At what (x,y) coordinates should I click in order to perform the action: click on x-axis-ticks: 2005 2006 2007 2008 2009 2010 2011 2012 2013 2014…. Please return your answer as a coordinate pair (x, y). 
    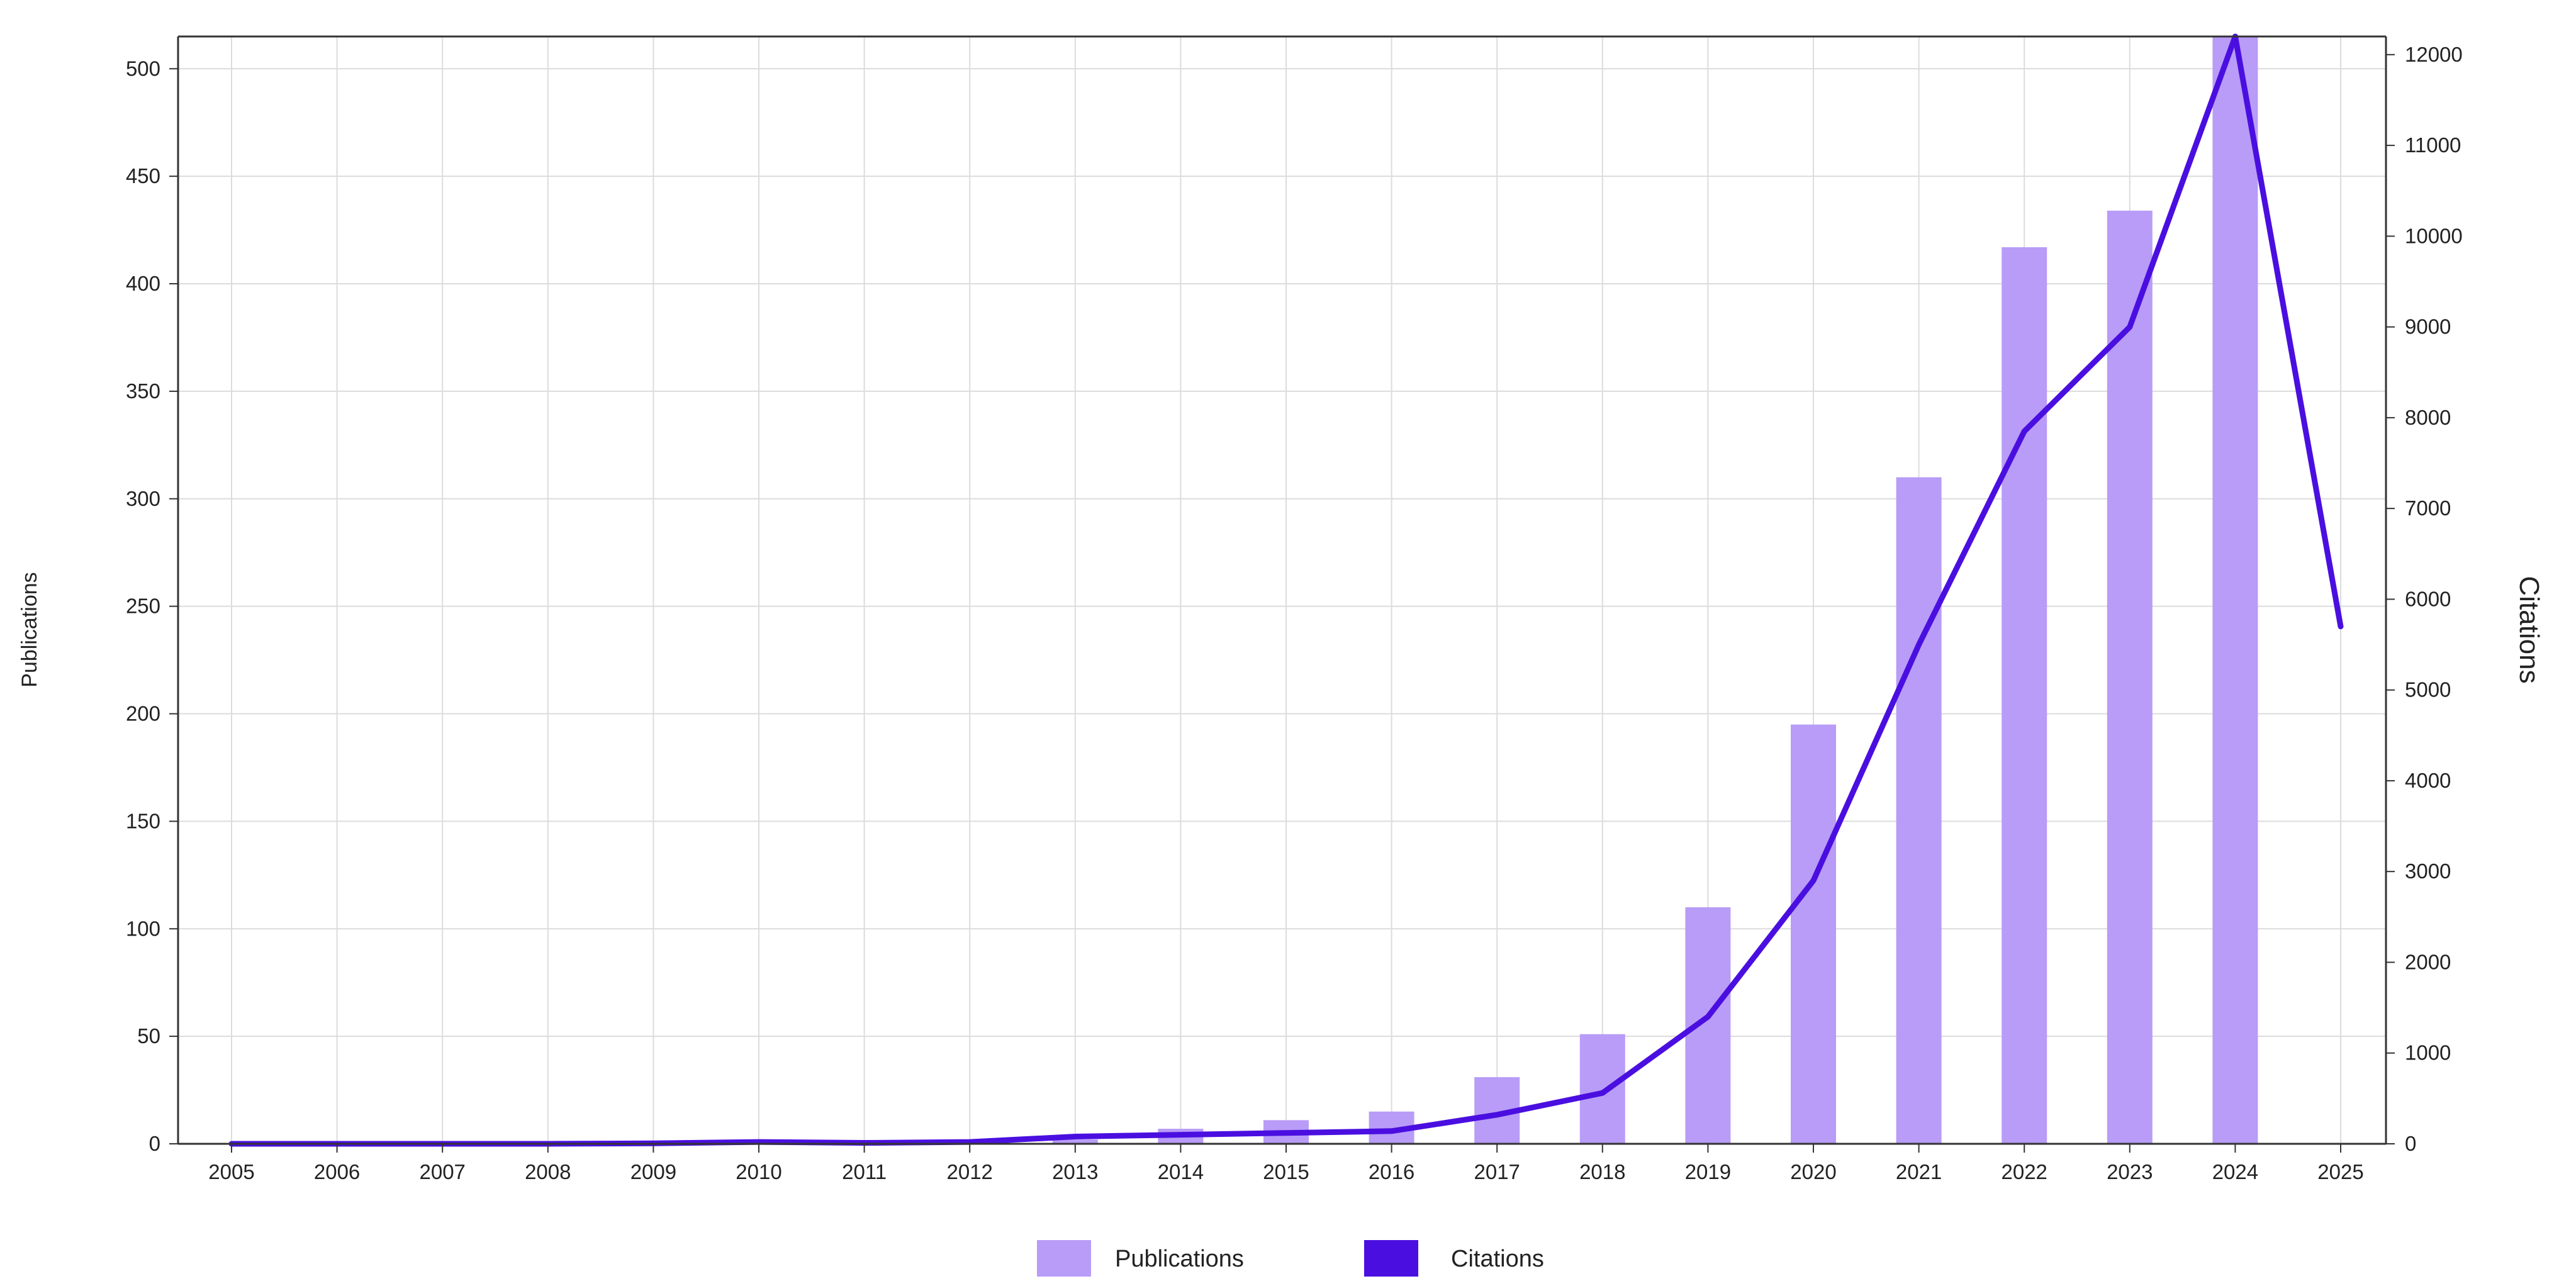
    Looking at the image, I should click on (1286, 1163).